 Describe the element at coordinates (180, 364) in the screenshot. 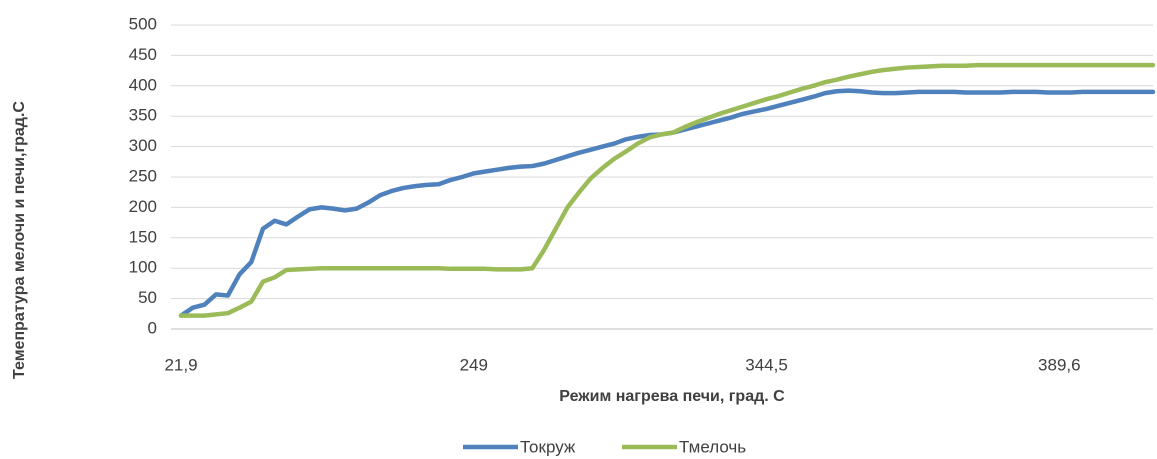

I see `x-tick-label: 21,9` at that location.